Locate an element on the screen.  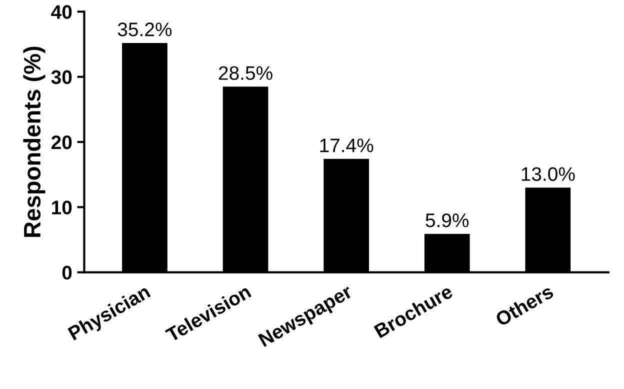
y-tick-label: 0 is located at coordinates (67, 273).